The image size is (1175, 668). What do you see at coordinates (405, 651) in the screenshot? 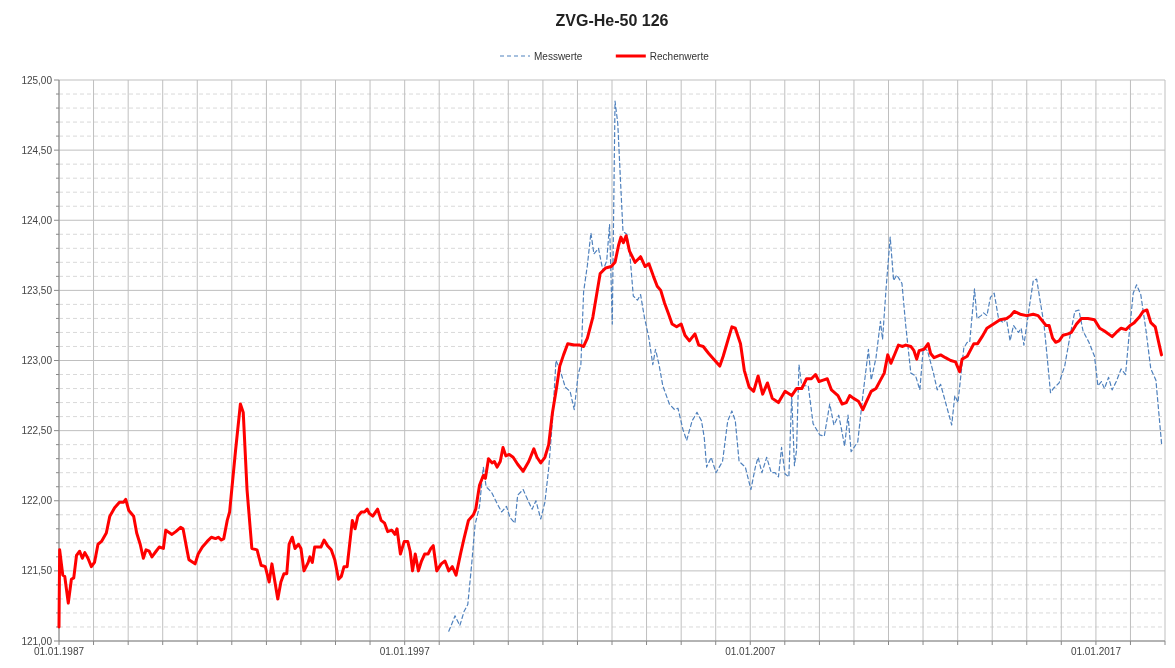
I see `x-tick-label: 01.01.1997` at bounding box center [405, 651].